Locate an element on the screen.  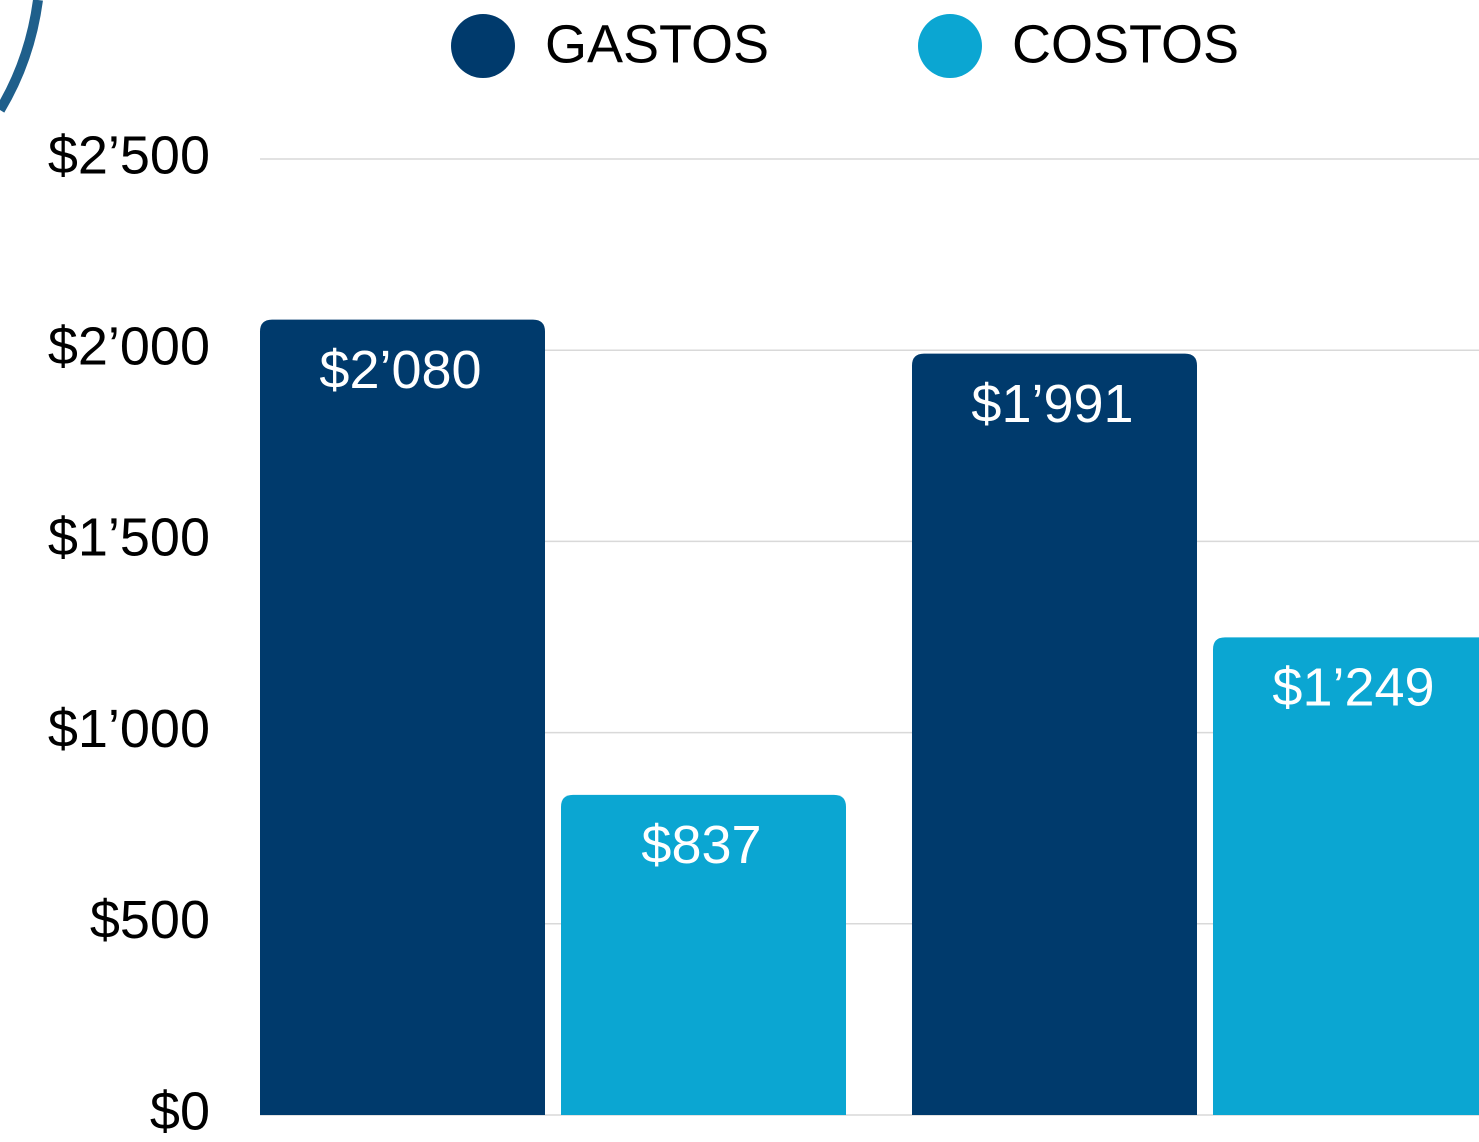
value-label: $1’991 is located at coordinates (1052, 404).